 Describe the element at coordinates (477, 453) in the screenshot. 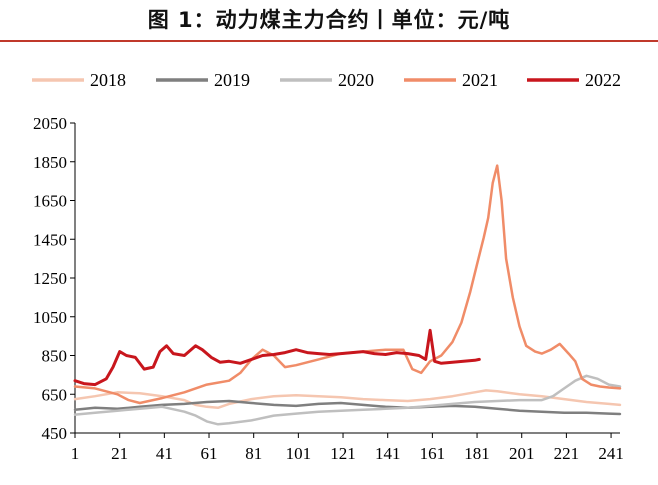

I see `x-tick-label: 181` at that location.